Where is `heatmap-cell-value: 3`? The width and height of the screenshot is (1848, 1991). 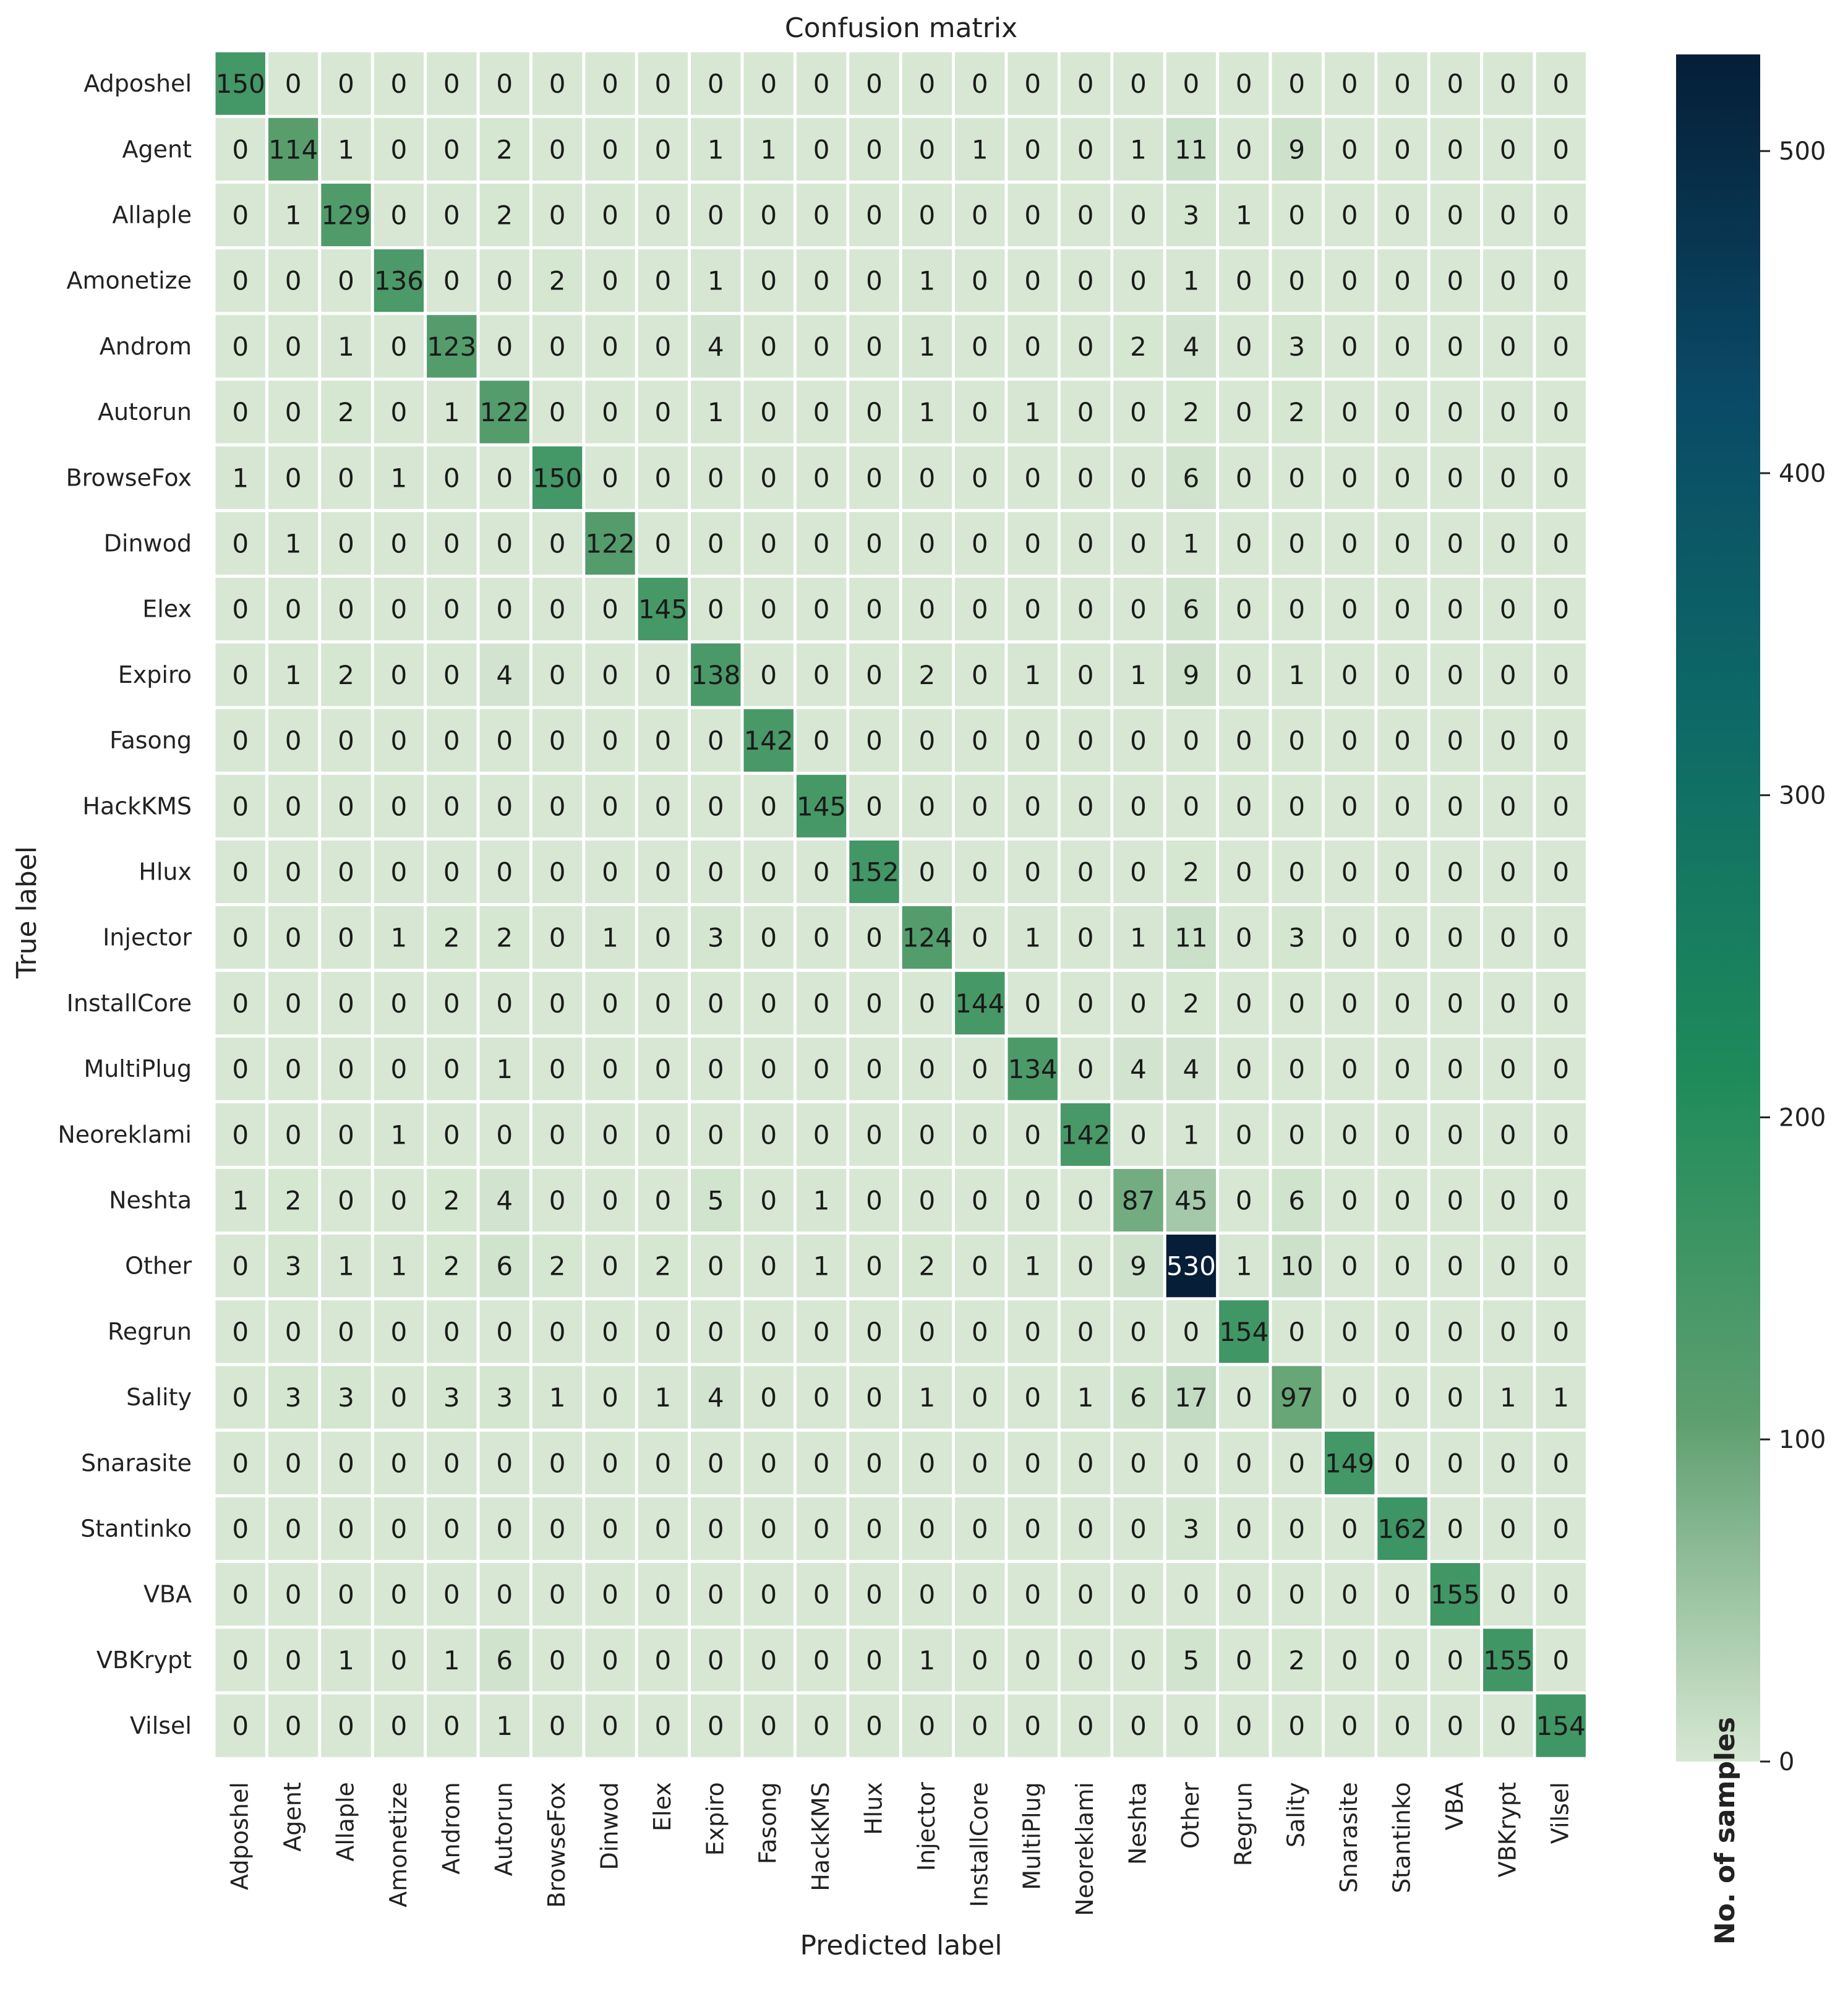 heatmap-cell-value: 3 is located at coordinates (293, 1266).